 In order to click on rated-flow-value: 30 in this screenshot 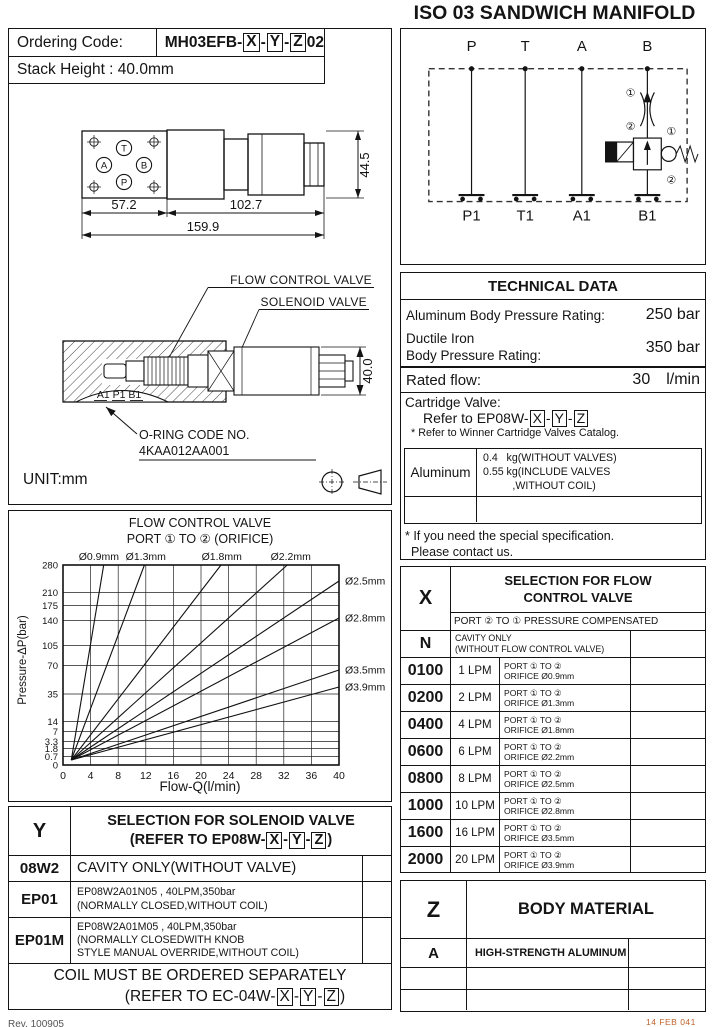, I will do `click(641, 379)`.